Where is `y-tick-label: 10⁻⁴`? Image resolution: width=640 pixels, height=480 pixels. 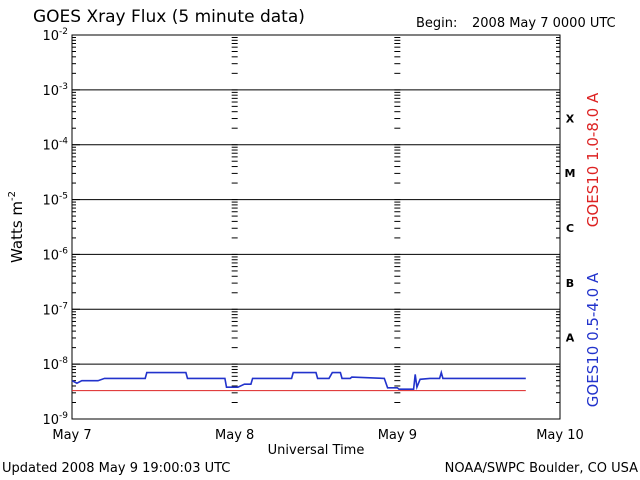
y-tick-label: 10⁻⁴ is located at coordinates (55, 145).